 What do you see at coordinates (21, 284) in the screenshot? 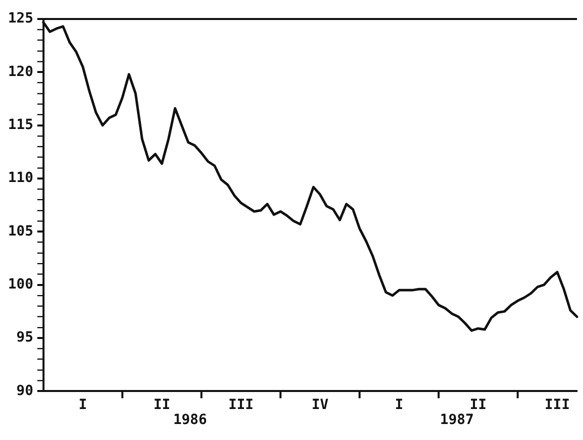
I see `y-tick-label: 100` at bounding box center [21, 284].